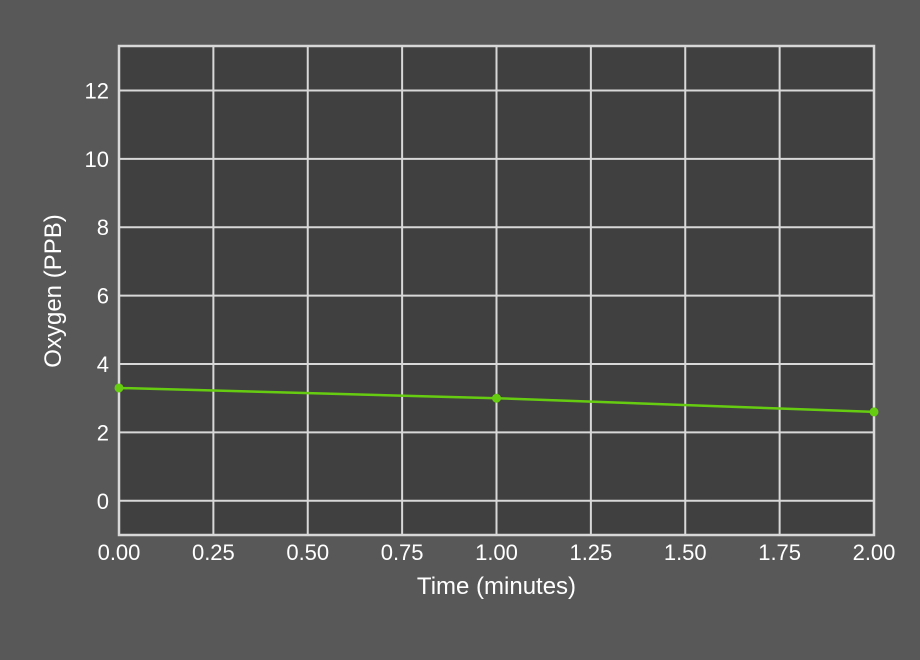 This screenshot has width=920, height=660. Describe the element at coordinates (685, 552) in the screenshot. I see `x-tick-label: 1.50` at that location.